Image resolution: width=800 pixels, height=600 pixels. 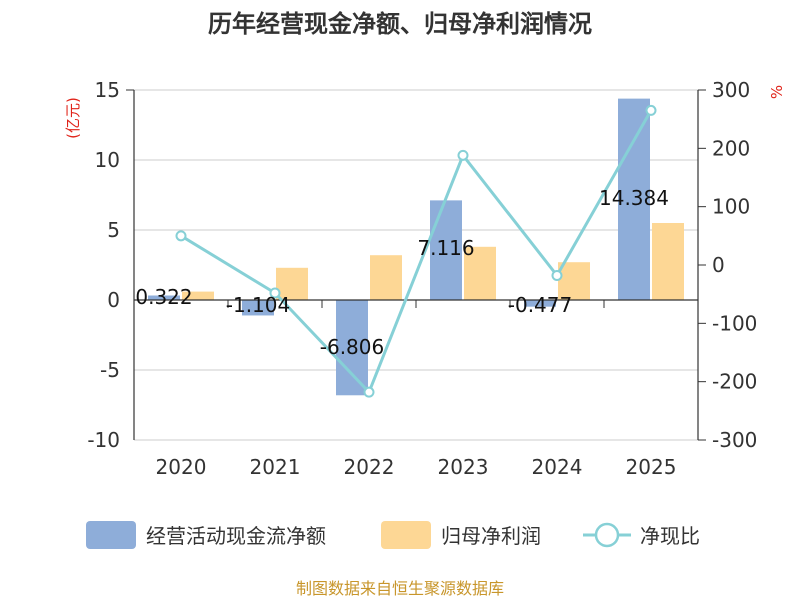 What do you see at coordinates (236, 536) in the screenshot?
I see `legend-label-cashflow: 经营活动现金流净额` at bounding box center [236, 536].